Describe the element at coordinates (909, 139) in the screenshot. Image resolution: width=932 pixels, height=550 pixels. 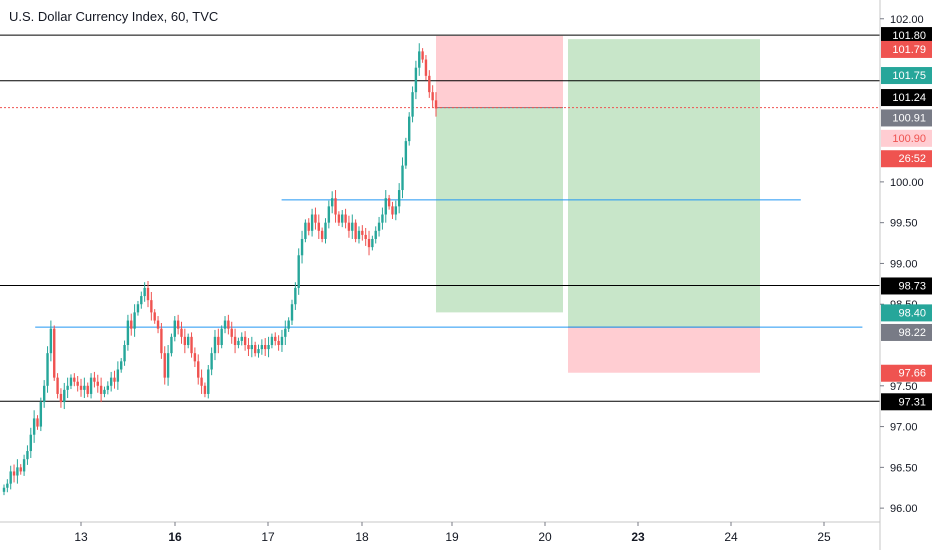
I see `price-label-text: 100.90` at that location.